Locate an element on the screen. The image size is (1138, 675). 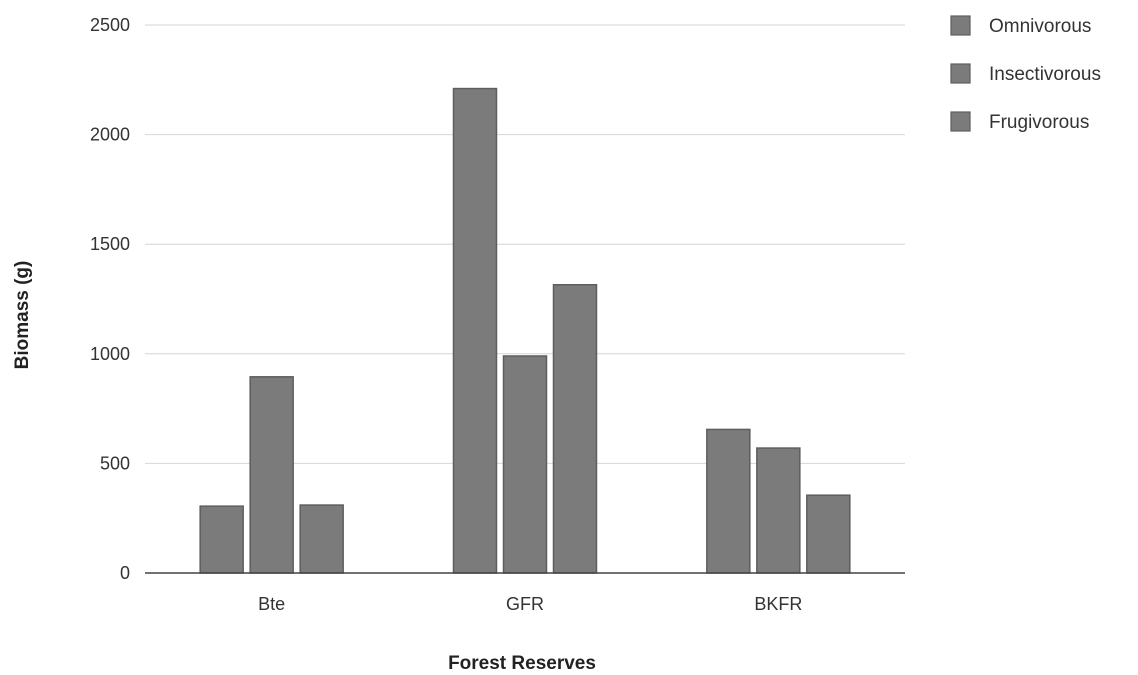
x-tick-label: BKFR is located at coordinates (778, 604).